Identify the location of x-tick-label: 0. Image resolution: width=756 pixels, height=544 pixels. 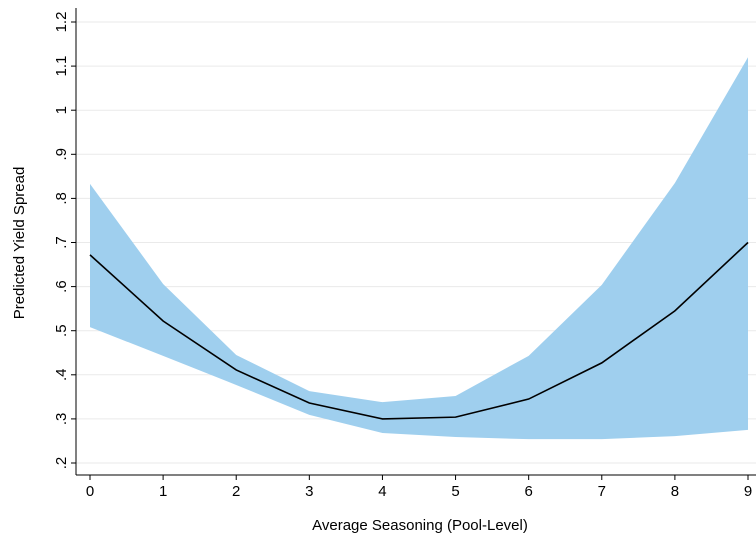
(90, 491).